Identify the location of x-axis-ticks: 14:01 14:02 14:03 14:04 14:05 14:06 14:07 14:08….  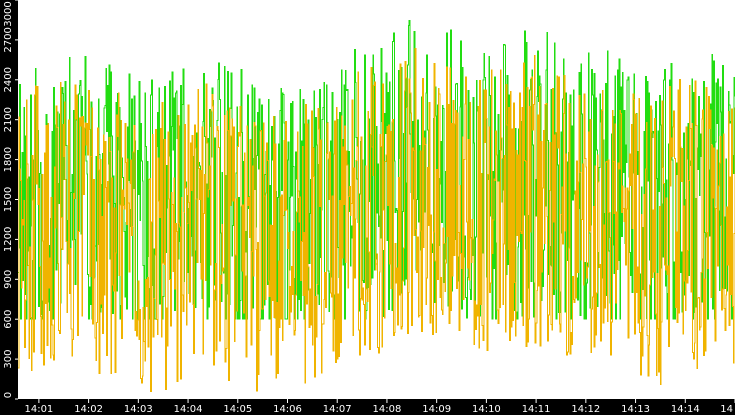
(379, 407).